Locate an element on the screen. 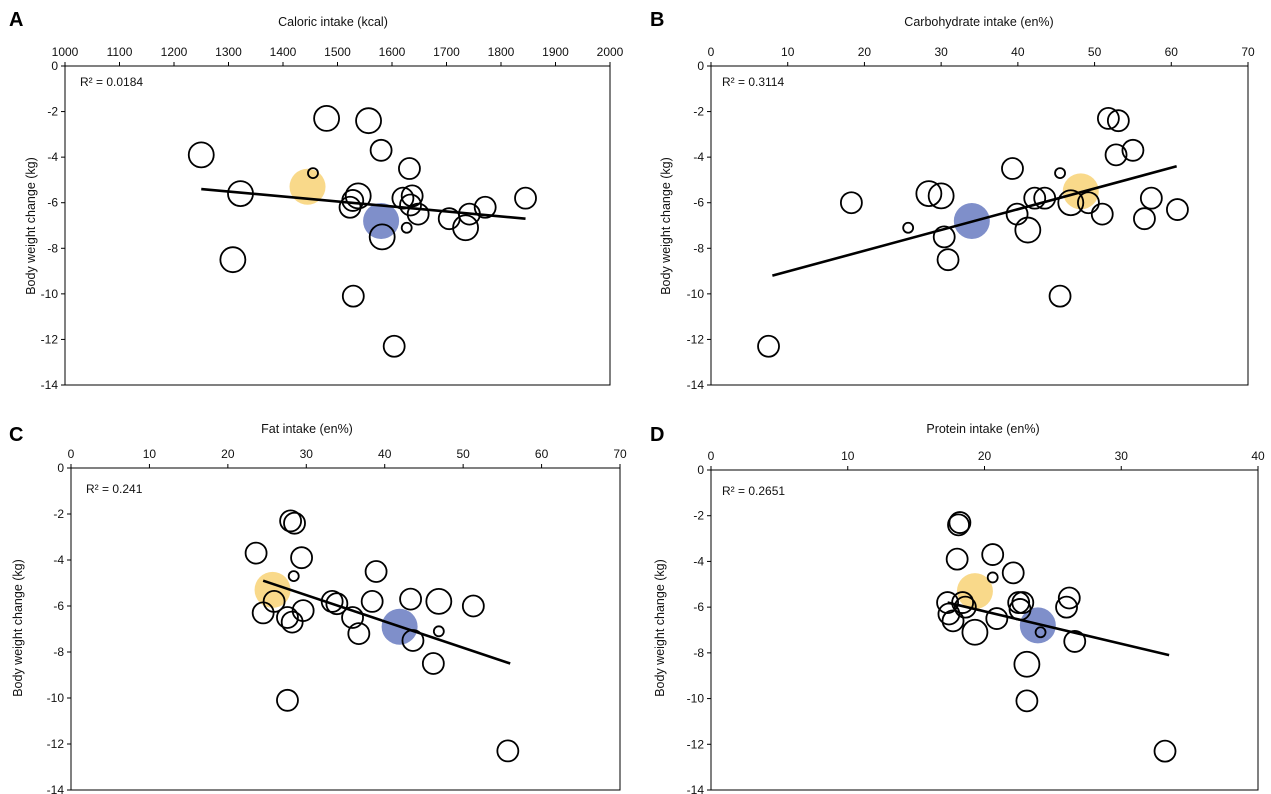 This screenshot has height=794, width=1271. x-tick-label: 1500 is located at coordinates (337, 52).